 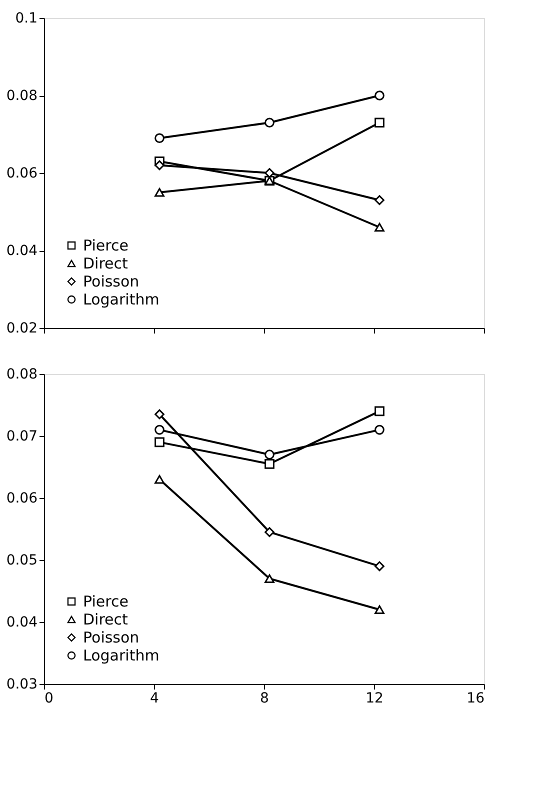 I want to click on y-tick-label: 0.1, so click(x=26, y=18).